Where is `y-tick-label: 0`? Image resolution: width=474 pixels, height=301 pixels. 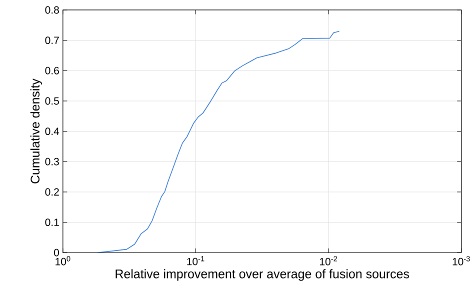 y-tick-label: 0 is located at coordinates (56, 253).